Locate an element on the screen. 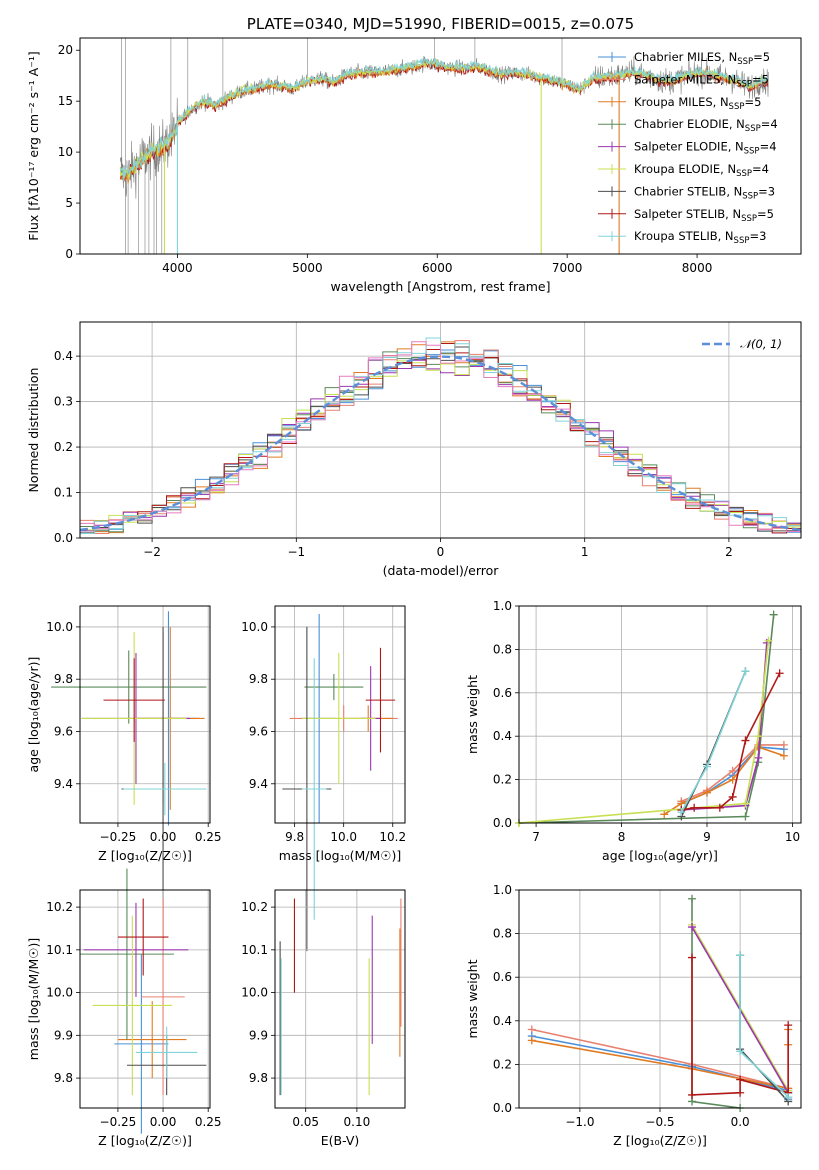  legend-label: Chabrier ELODIE, N is located at coordinates (689, 124).